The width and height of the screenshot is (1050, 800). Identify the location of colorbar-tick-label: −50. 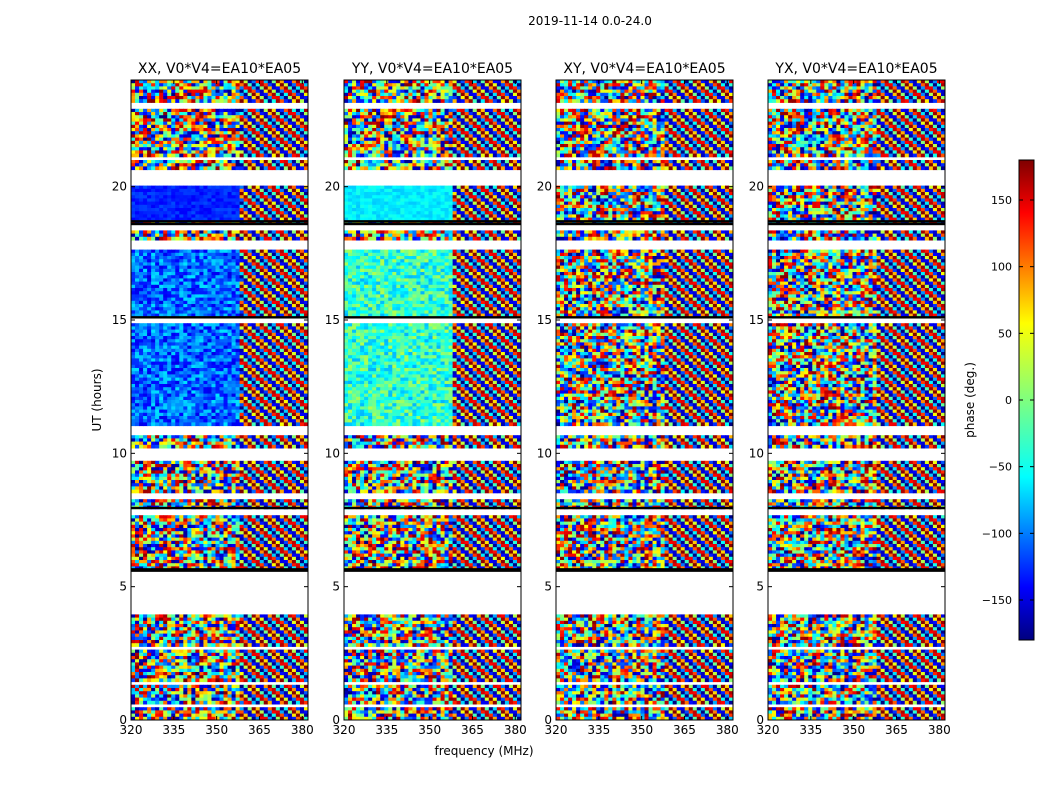
(1000, 467).